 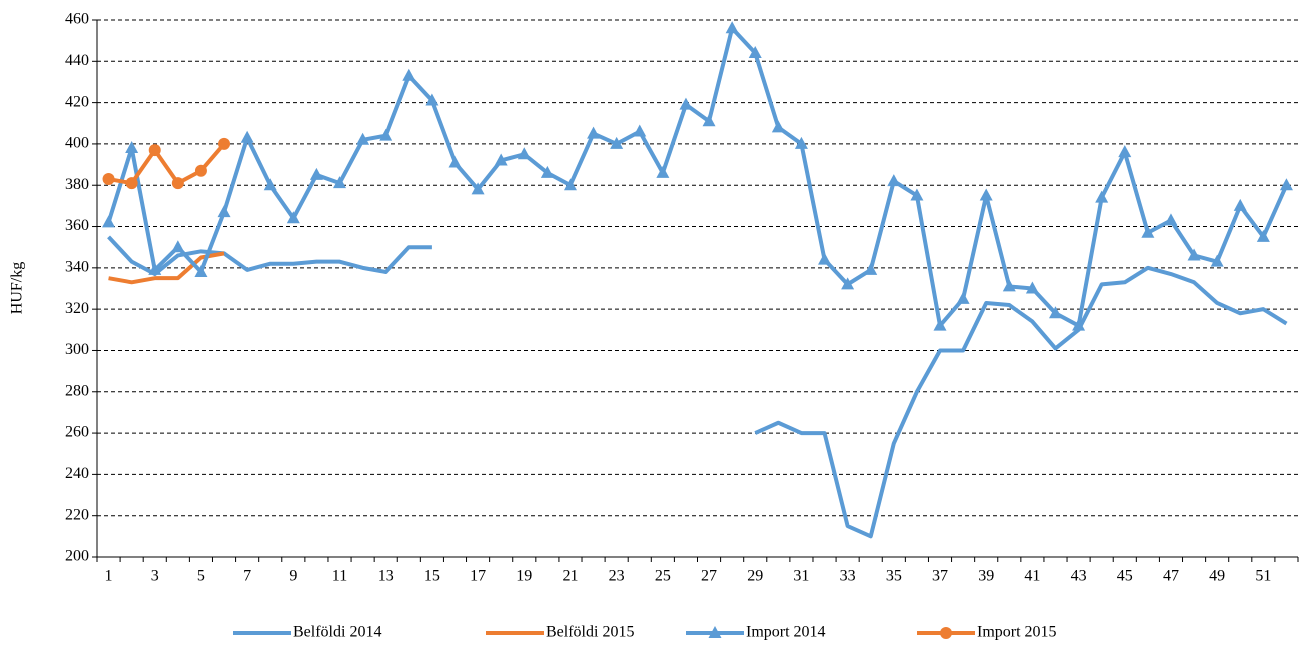 I want to click on x-tick-label: 9, so click(x=293, y=576).